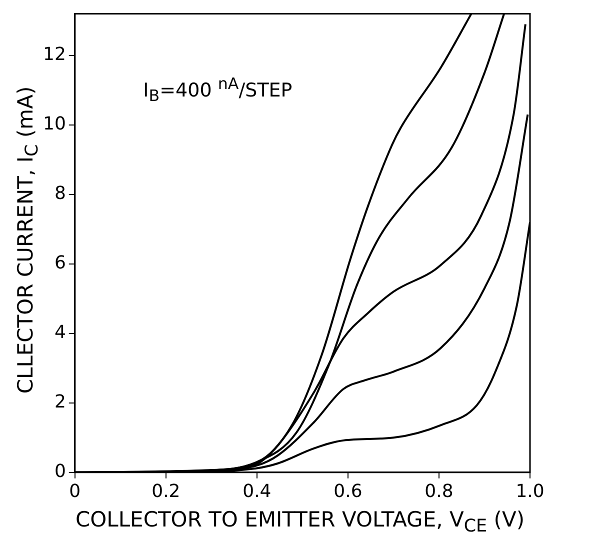 The height and width of the screenshot is (546, 610). What do you see at coordinates (530, 491) in the screenshot?
I see `x-tick-label: 1.0` at bounding box center [530, 491].